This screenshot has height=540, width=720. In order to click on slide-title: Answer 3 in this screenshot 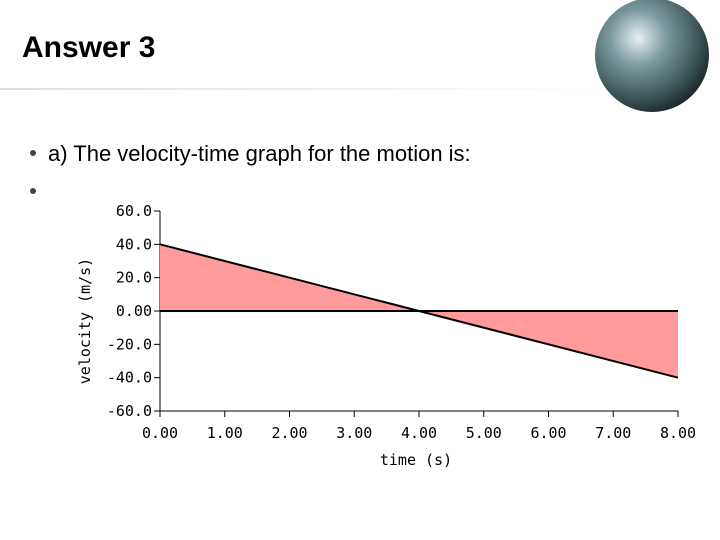, I will do `click(88, 47)`.